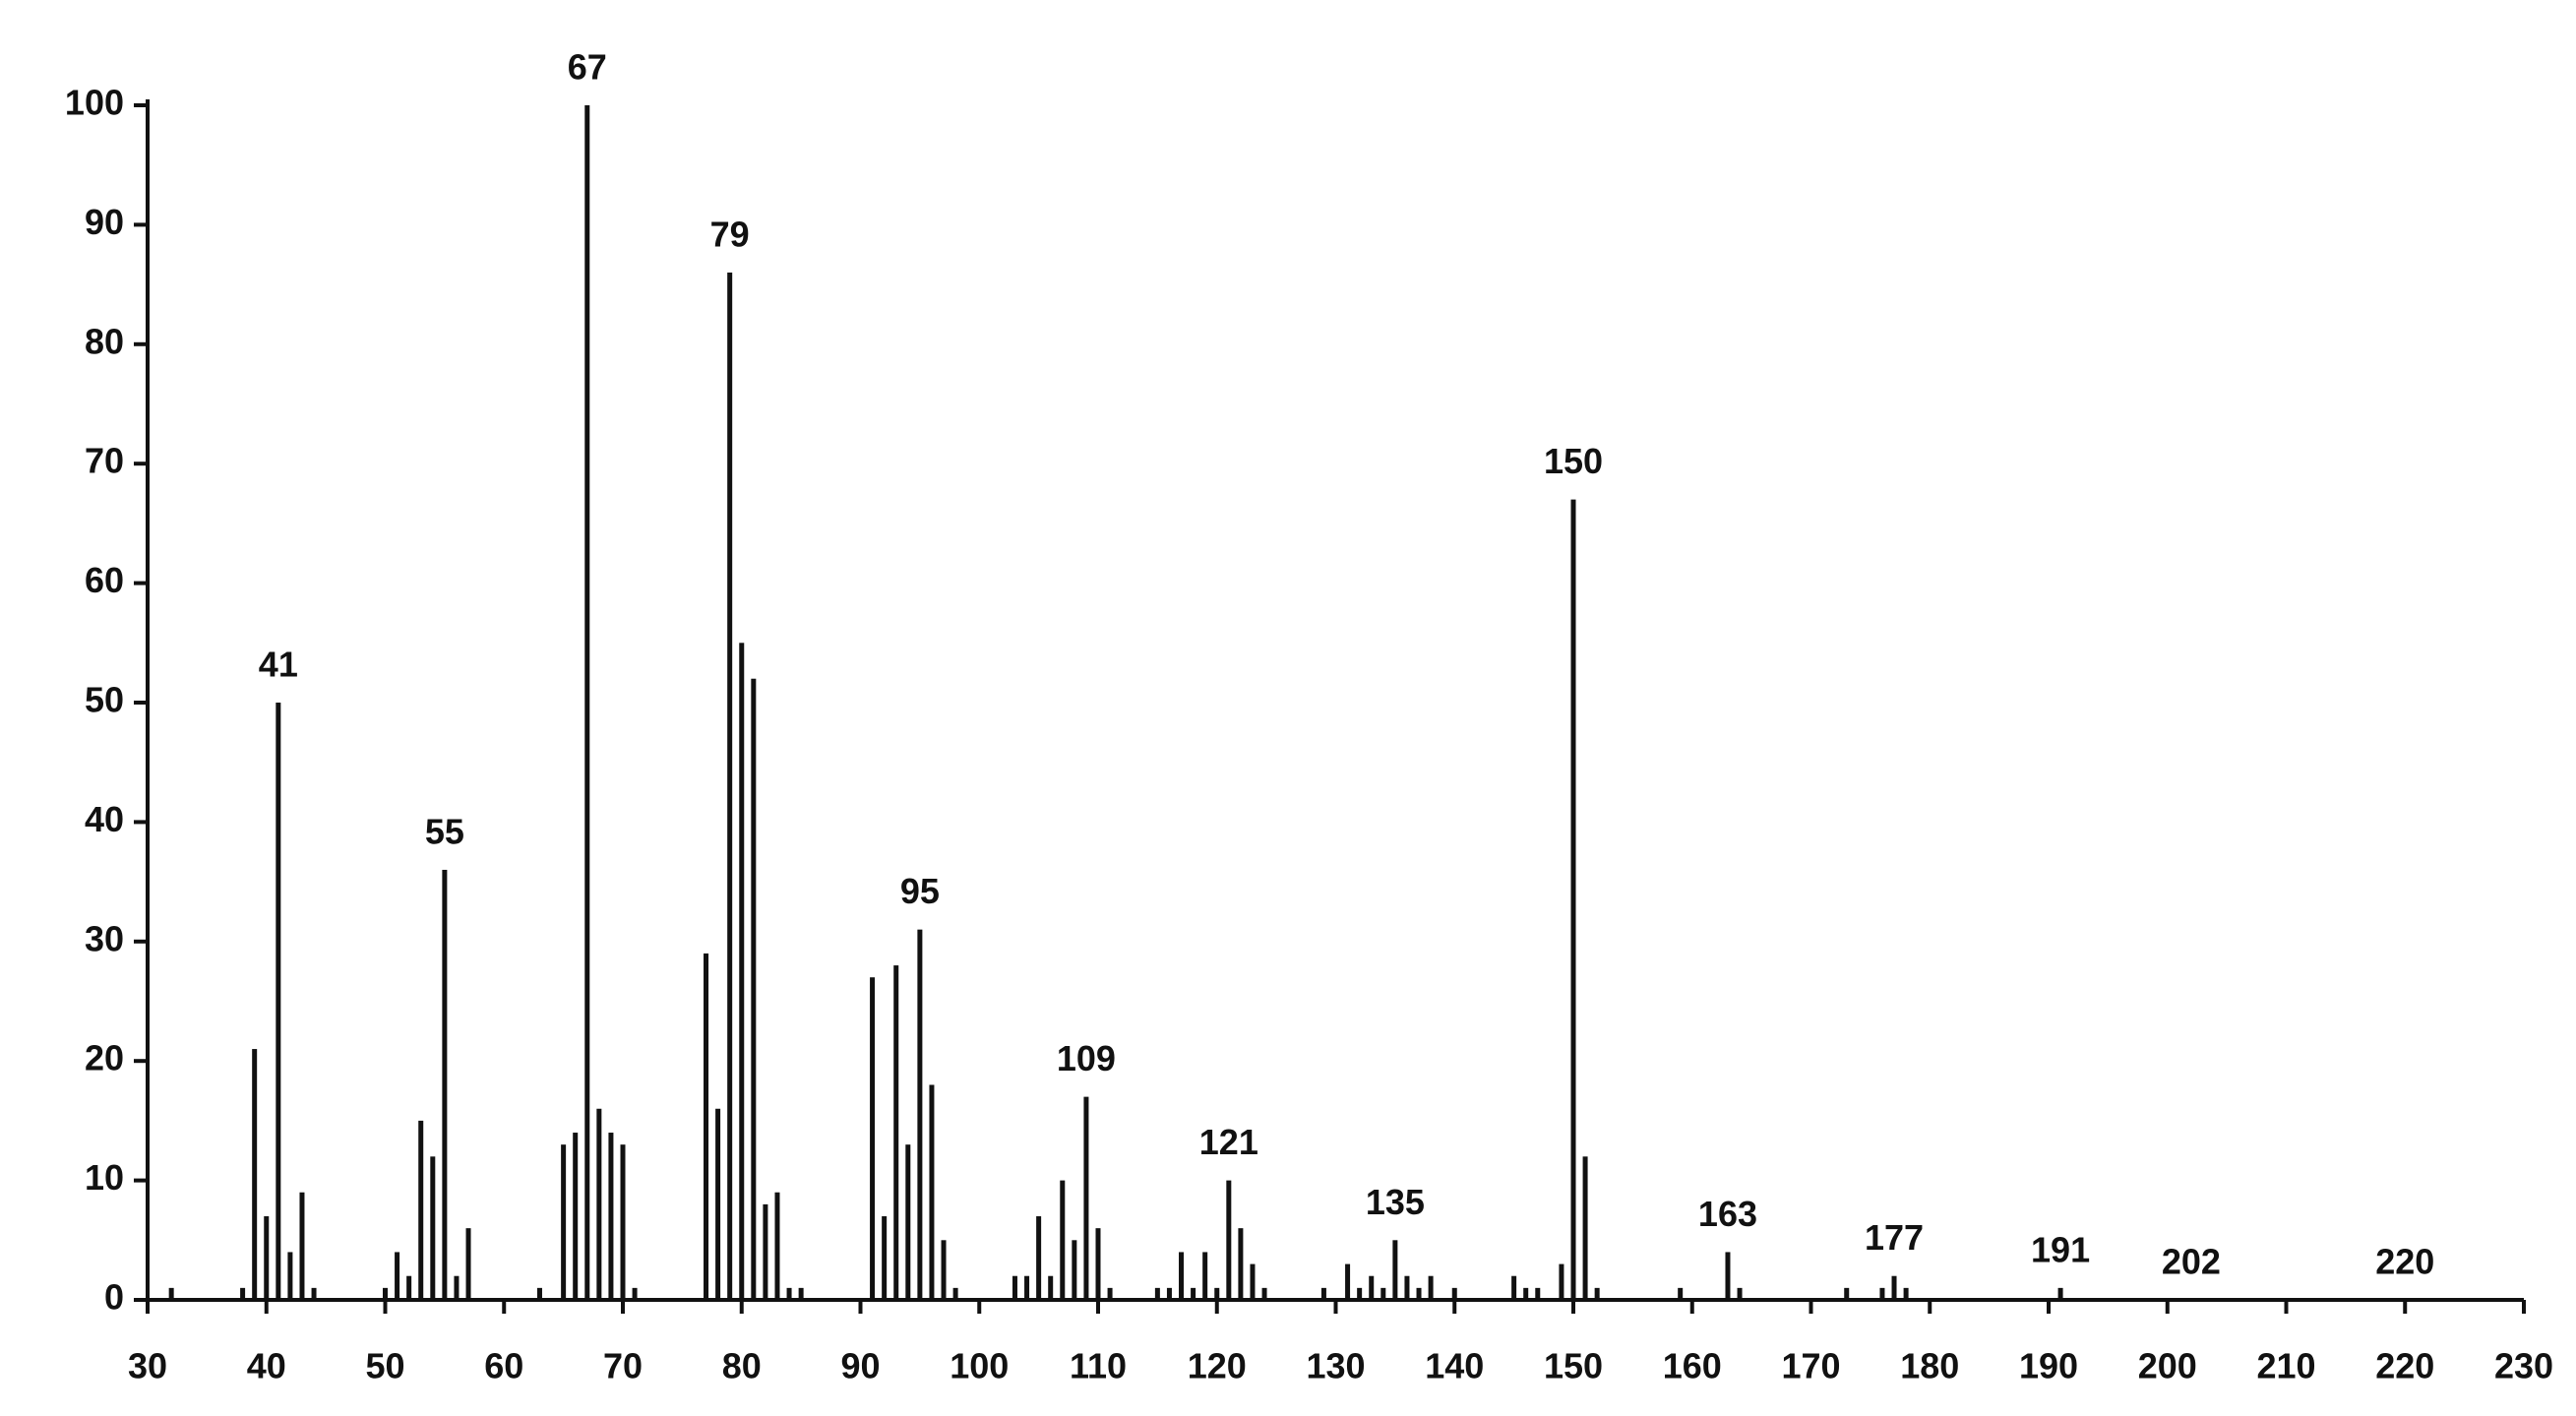  What do you see at coordinates (147, 1366) in the screenshot?
I see `x-tick-label: 30` at bounding box center [147, 1366].